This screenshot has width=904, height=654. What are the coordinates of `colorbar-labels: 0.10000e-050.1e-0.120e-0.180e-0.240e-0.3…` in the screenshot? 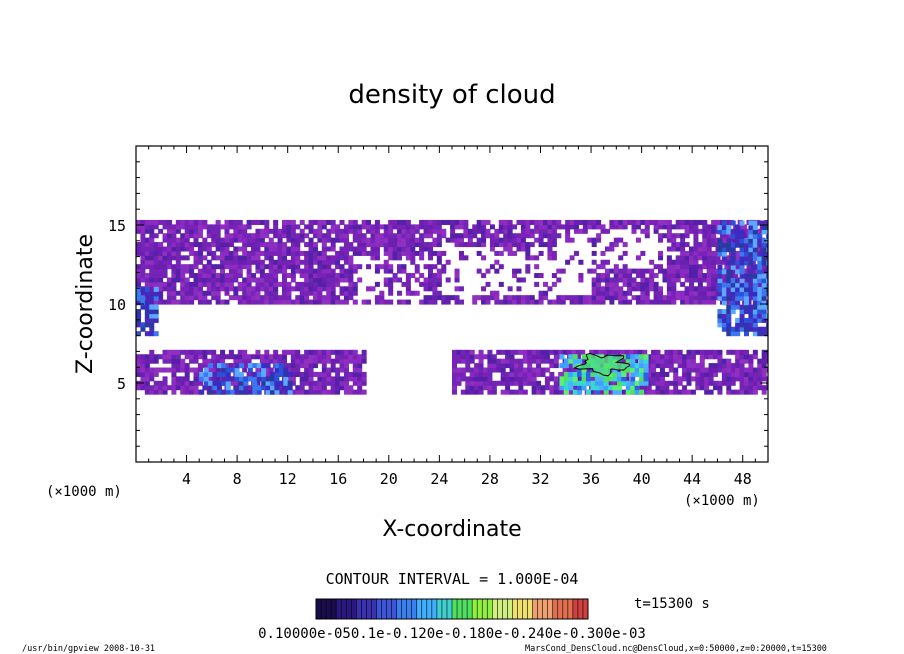 It's located at (452, 634).